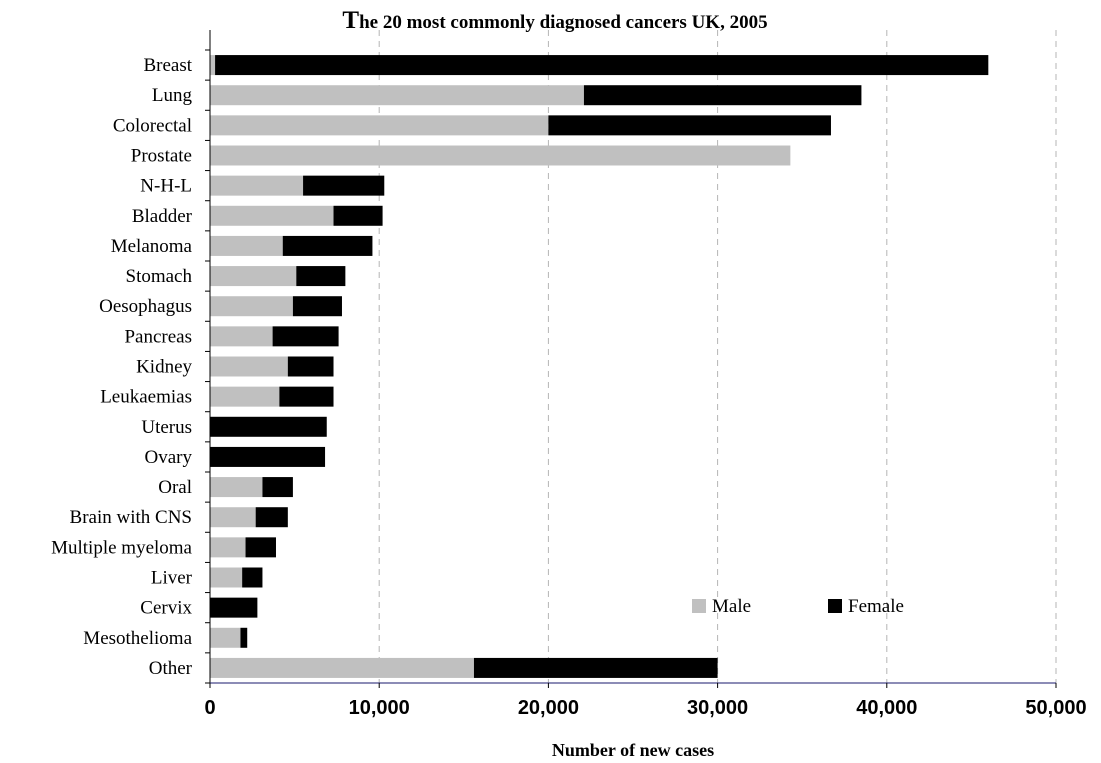 Image resolution: width=1101 pixels, height=763 pixels. Describe the element at coordinates (236, 487) in the screenshot. I see `bar-male-oral` at that location.